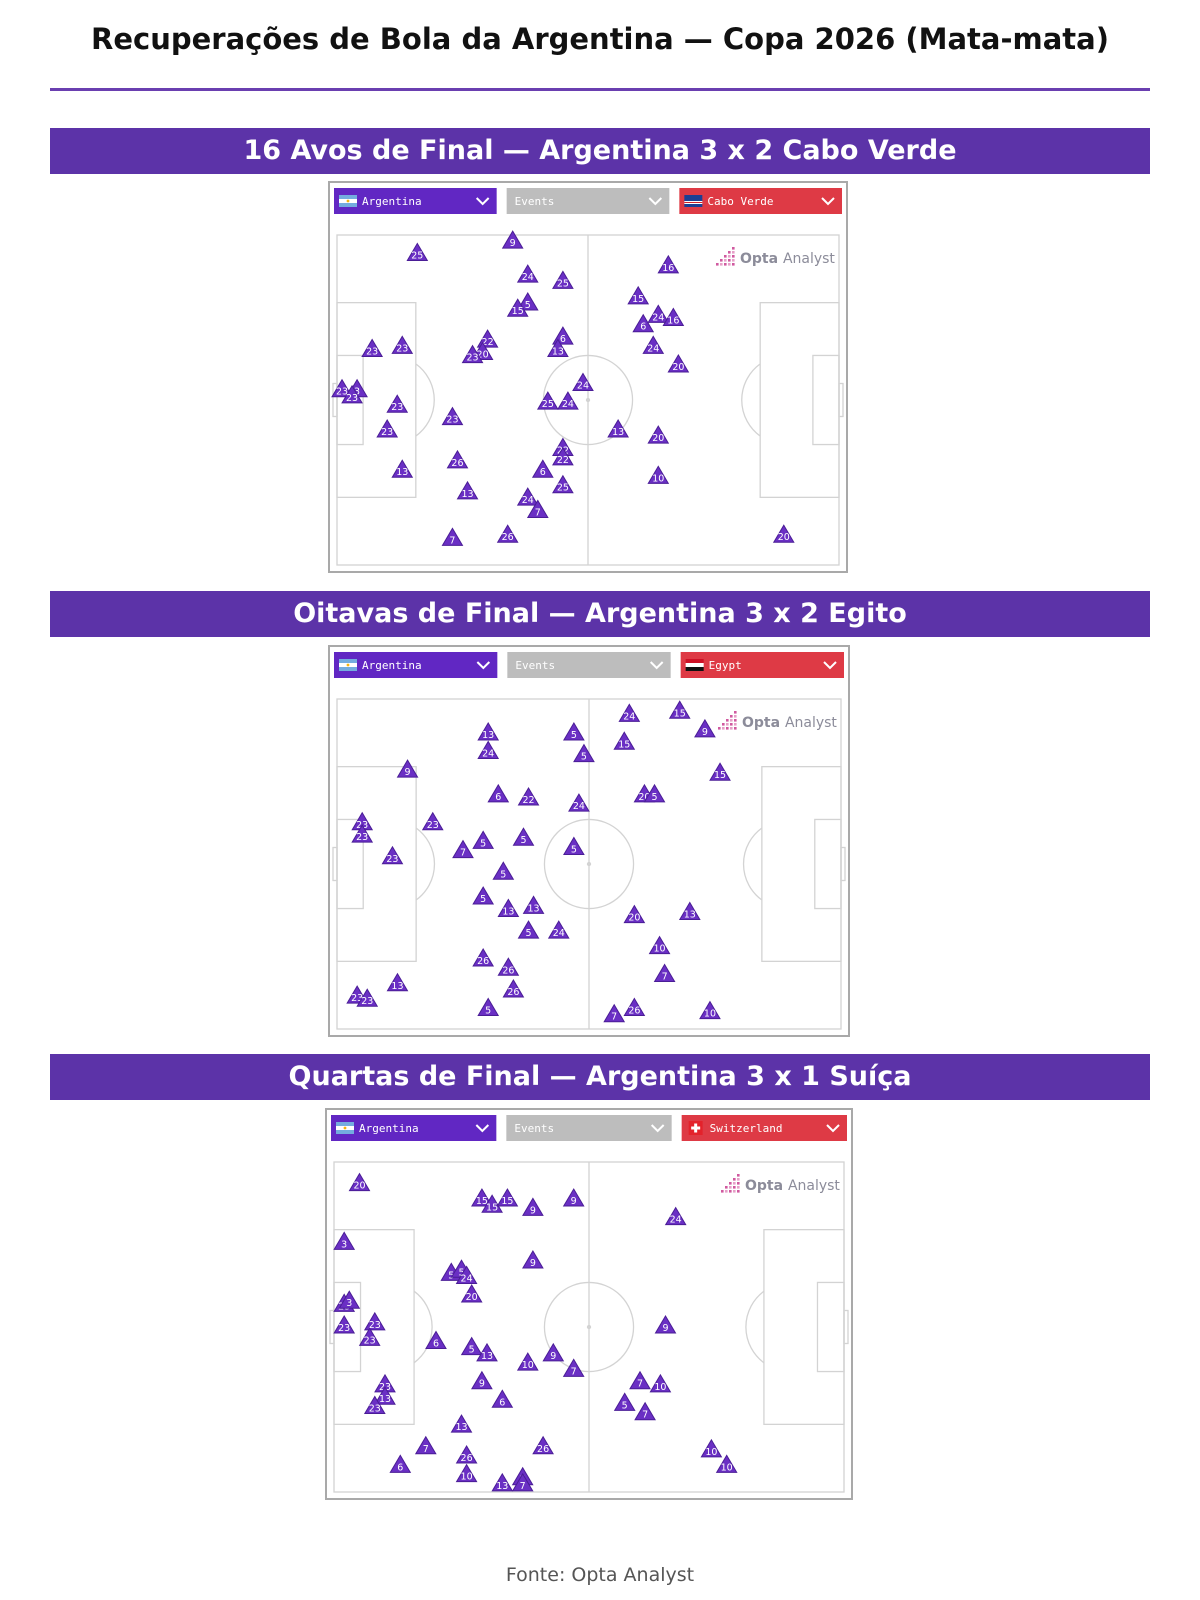  I want to click on opponent-dropdown-bg, so click(760, 201).